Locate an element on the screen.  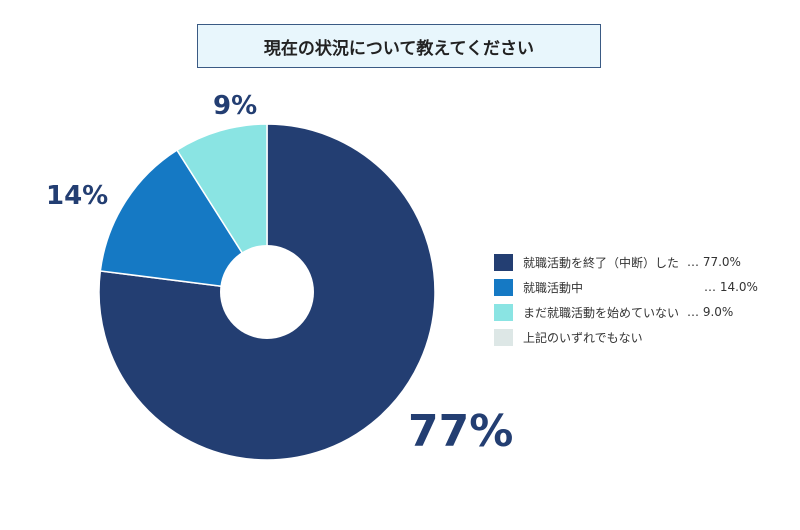
legend-swatch-not-started is located at coordinates (503, 312).